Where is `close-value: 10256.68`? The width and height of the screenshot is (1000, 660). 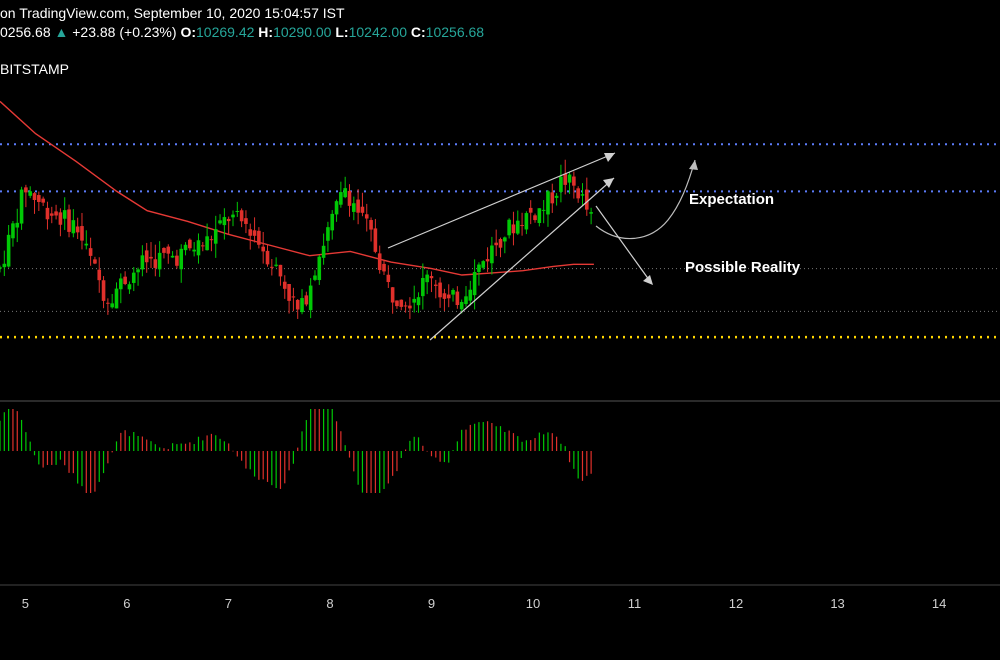 close-value: 10256.68 is located at coordinates (455, 32).